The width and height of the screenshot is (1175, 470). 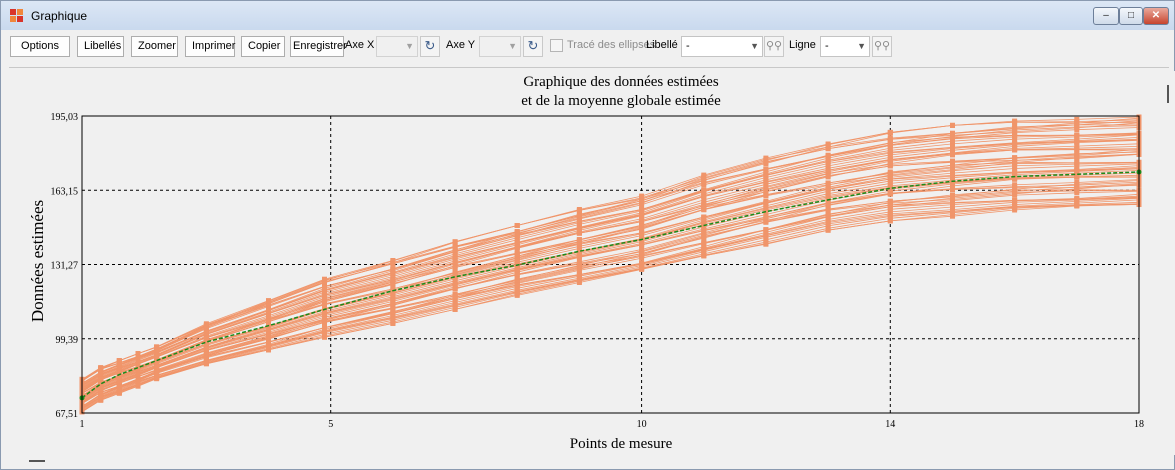 I want to click on libelle-binoculars-icon: ⚲⚲, so click(x=774, y=46).